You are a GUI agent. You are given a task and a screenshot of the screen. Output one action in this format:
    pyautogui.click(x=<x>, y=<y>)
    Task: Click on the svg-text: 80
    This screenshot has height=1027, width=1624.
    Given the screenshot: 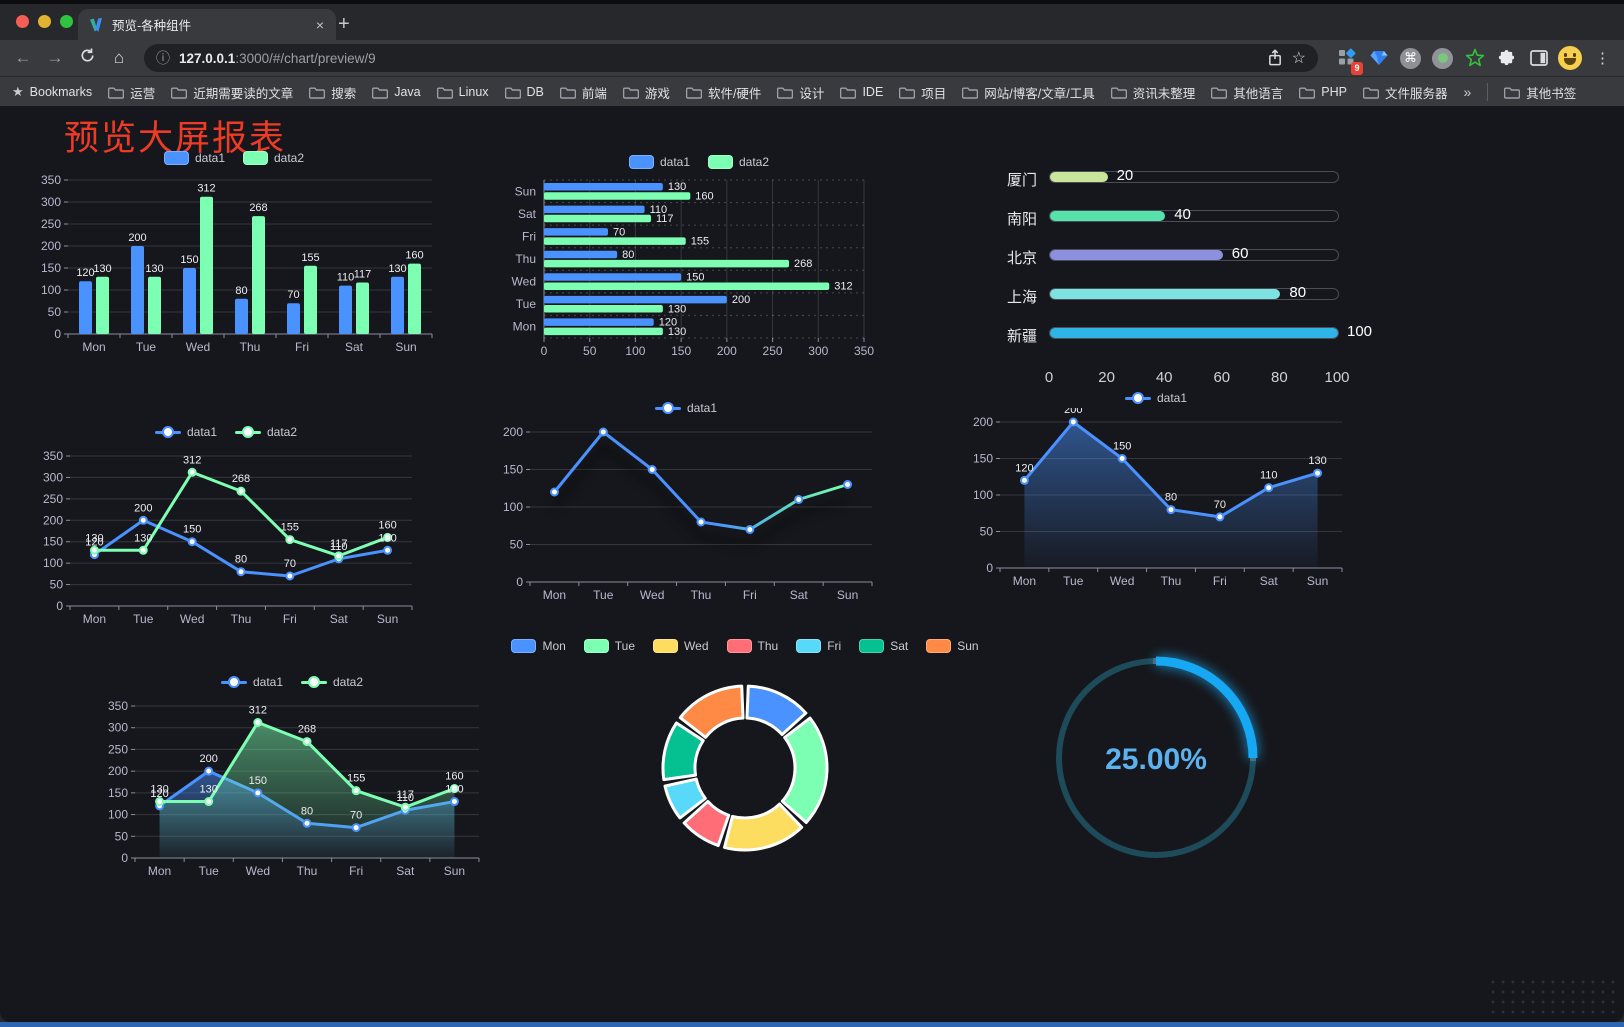 What is the action you would take?
    pyautogui.click(x=241, y=291)
    